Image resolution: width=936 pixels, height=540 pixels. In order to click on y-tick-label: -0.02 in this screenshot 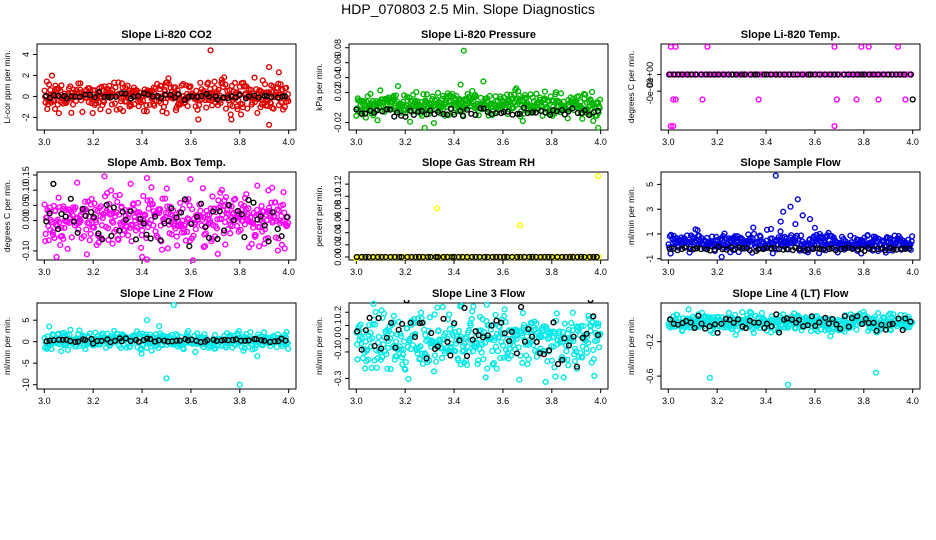, I will do `click(338, 122)`.